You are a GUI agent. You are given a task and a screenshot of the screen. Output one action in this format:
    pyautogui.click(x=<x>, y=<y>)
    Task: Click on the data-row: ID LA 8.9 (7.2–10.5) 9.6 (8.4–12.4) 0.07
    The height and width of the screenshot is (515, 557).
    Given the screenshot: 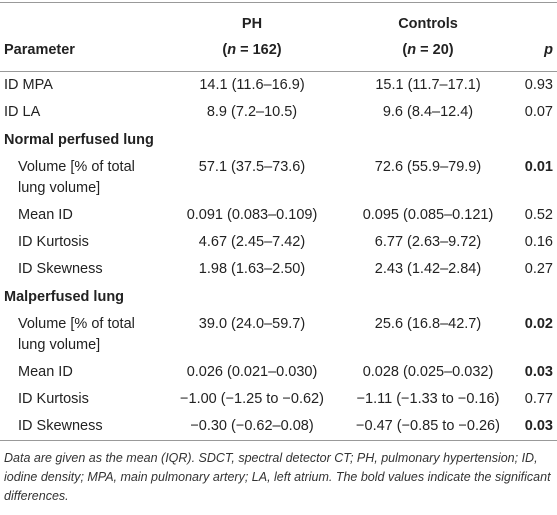 What is the action you would take?
    pyautogui.click(x=278, y=112)
    